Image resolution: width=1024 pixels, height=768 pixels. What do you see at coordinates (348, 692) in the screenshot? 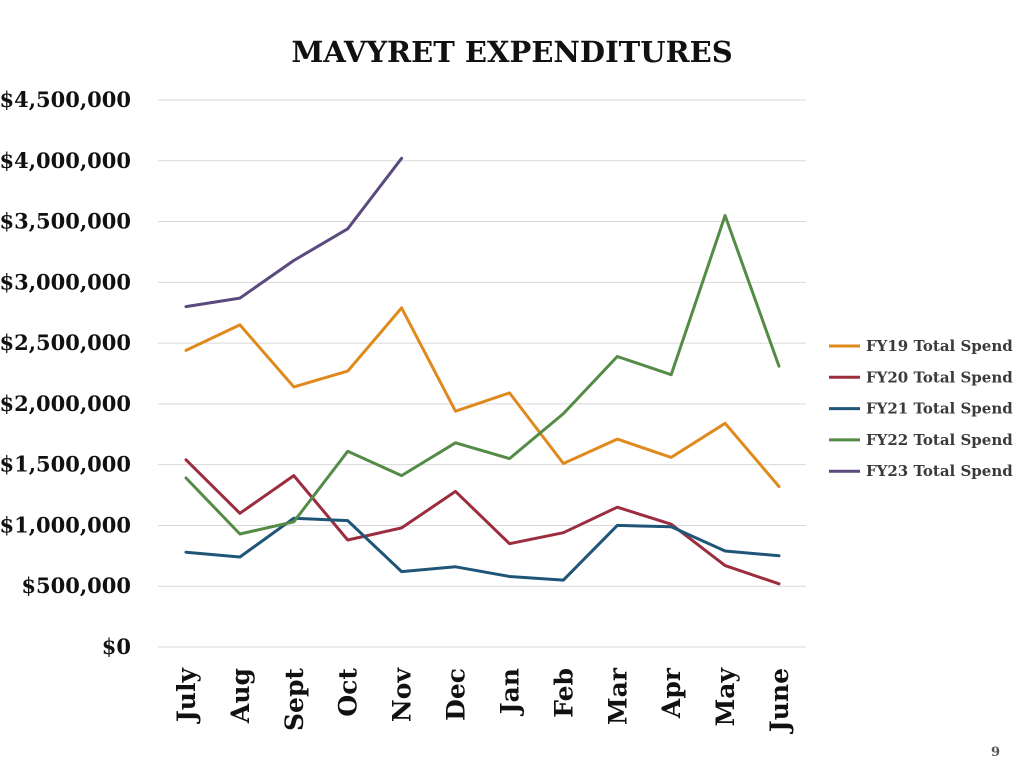
I see `x-tick-label: Oct` at bounding box center [348, 692].